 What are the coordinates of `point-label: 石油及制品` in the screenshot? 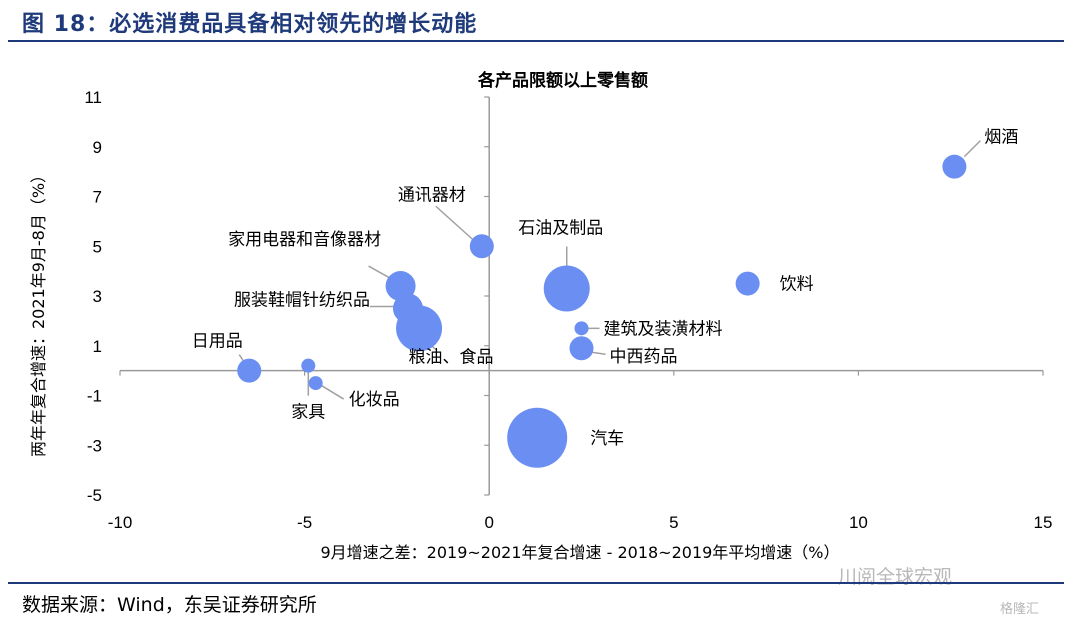 It's located at (560, 229).